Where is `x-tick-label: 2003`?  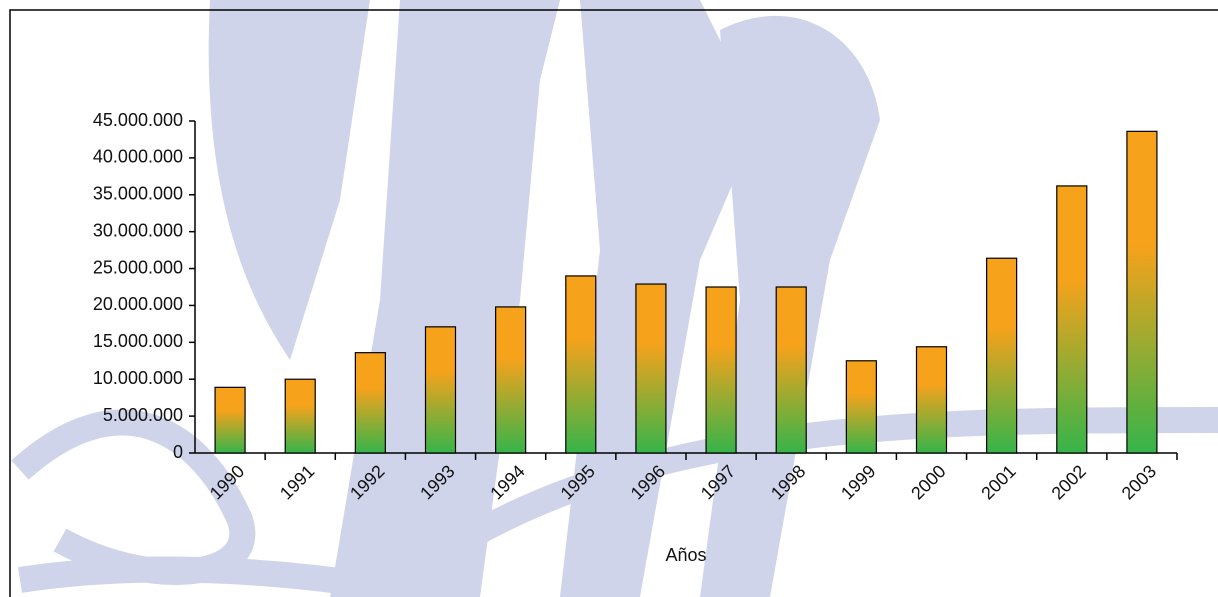
x-tick-label: 2003 is located at coordinates (1139, 482).